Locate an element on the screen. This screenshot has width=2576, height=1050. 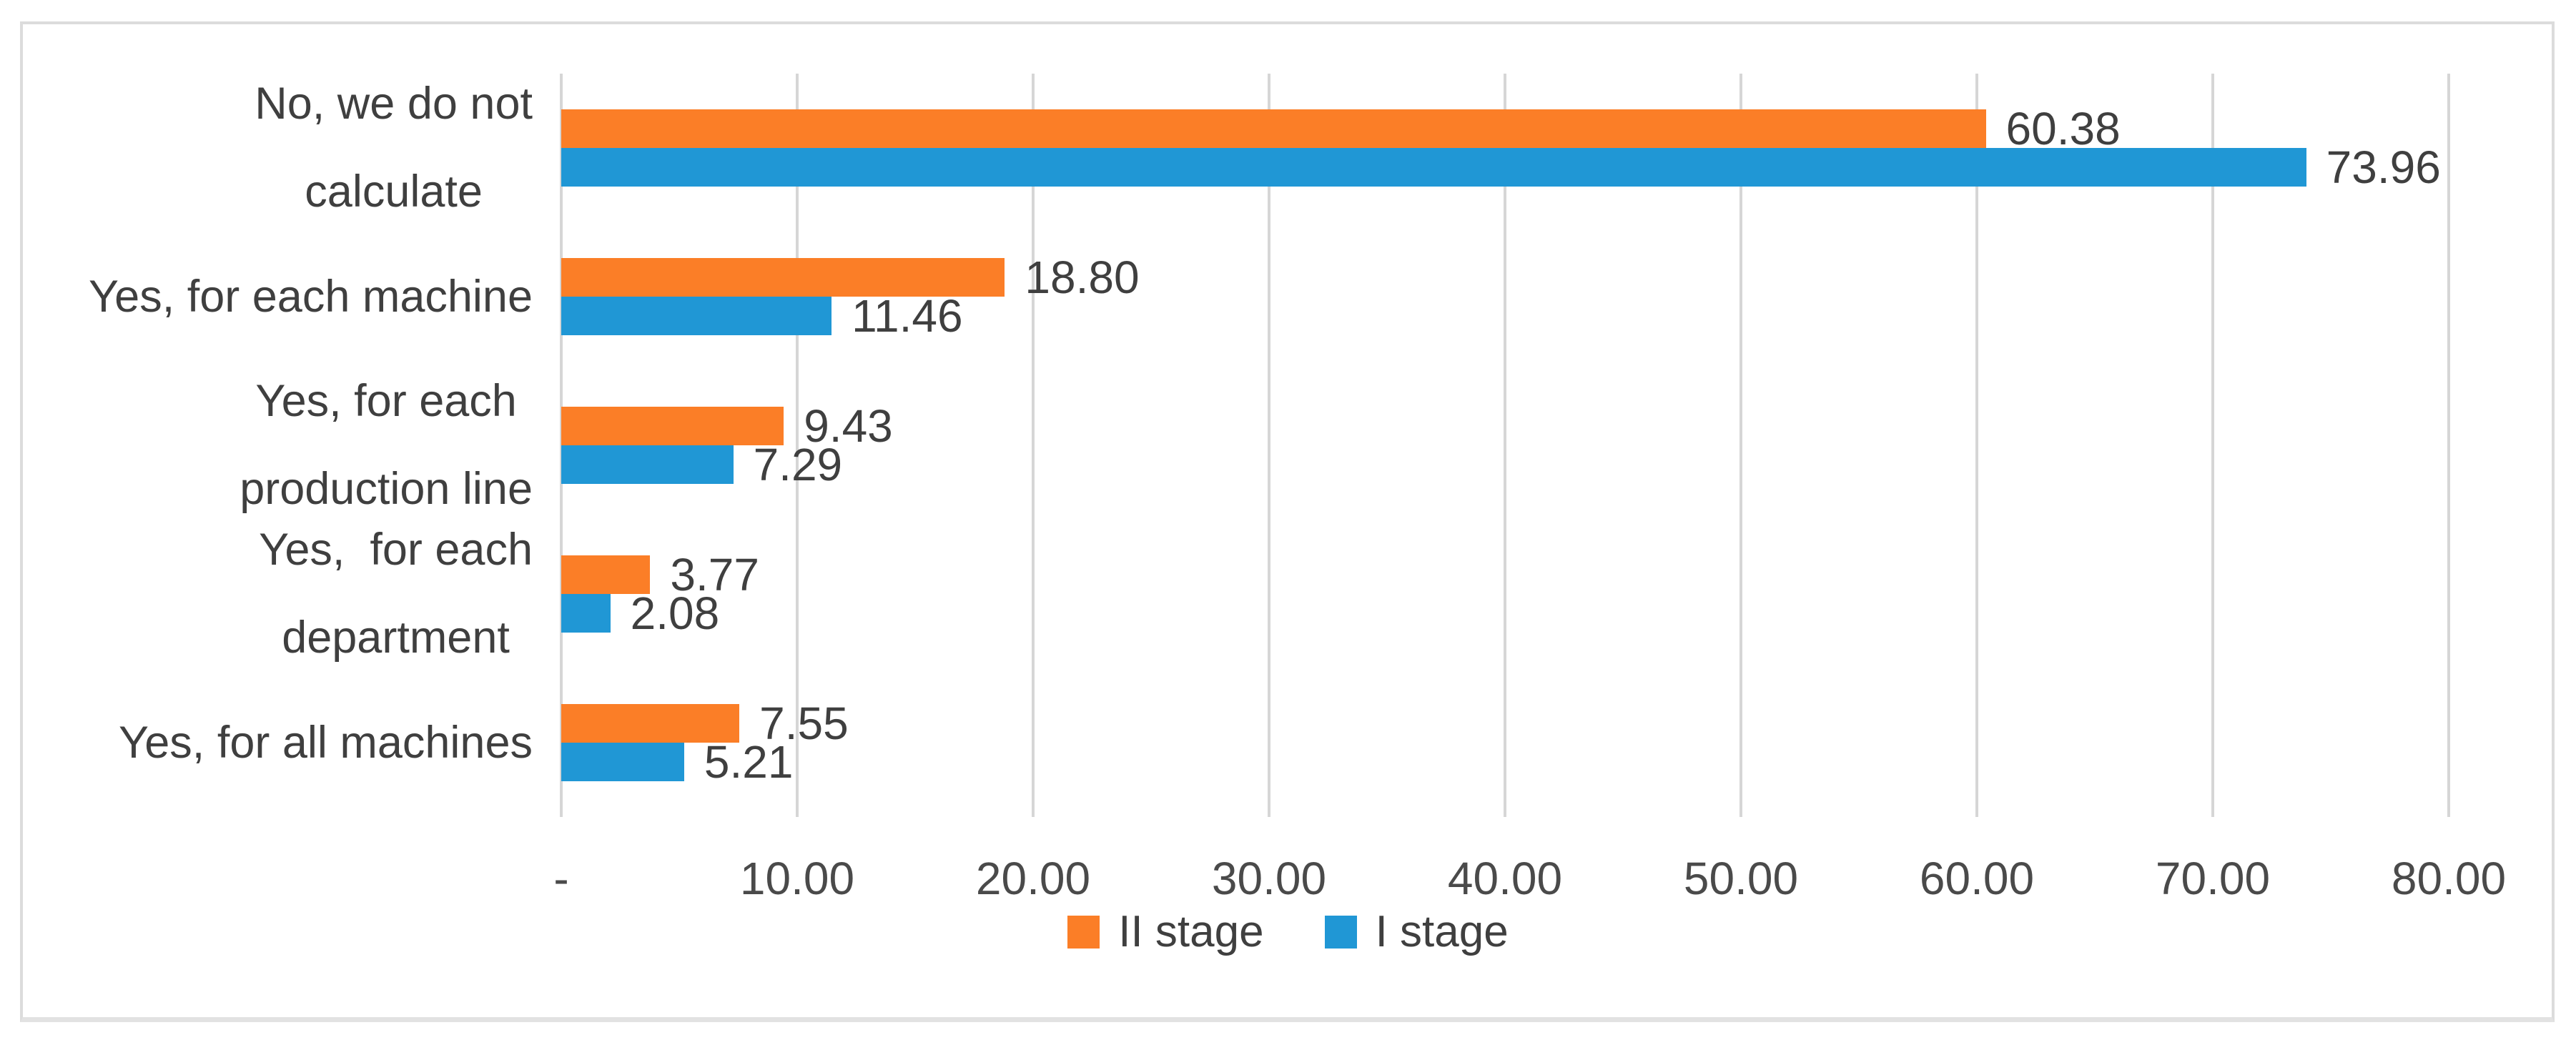
category-label: Yes, for each machine is located at coordinates (281, 296).